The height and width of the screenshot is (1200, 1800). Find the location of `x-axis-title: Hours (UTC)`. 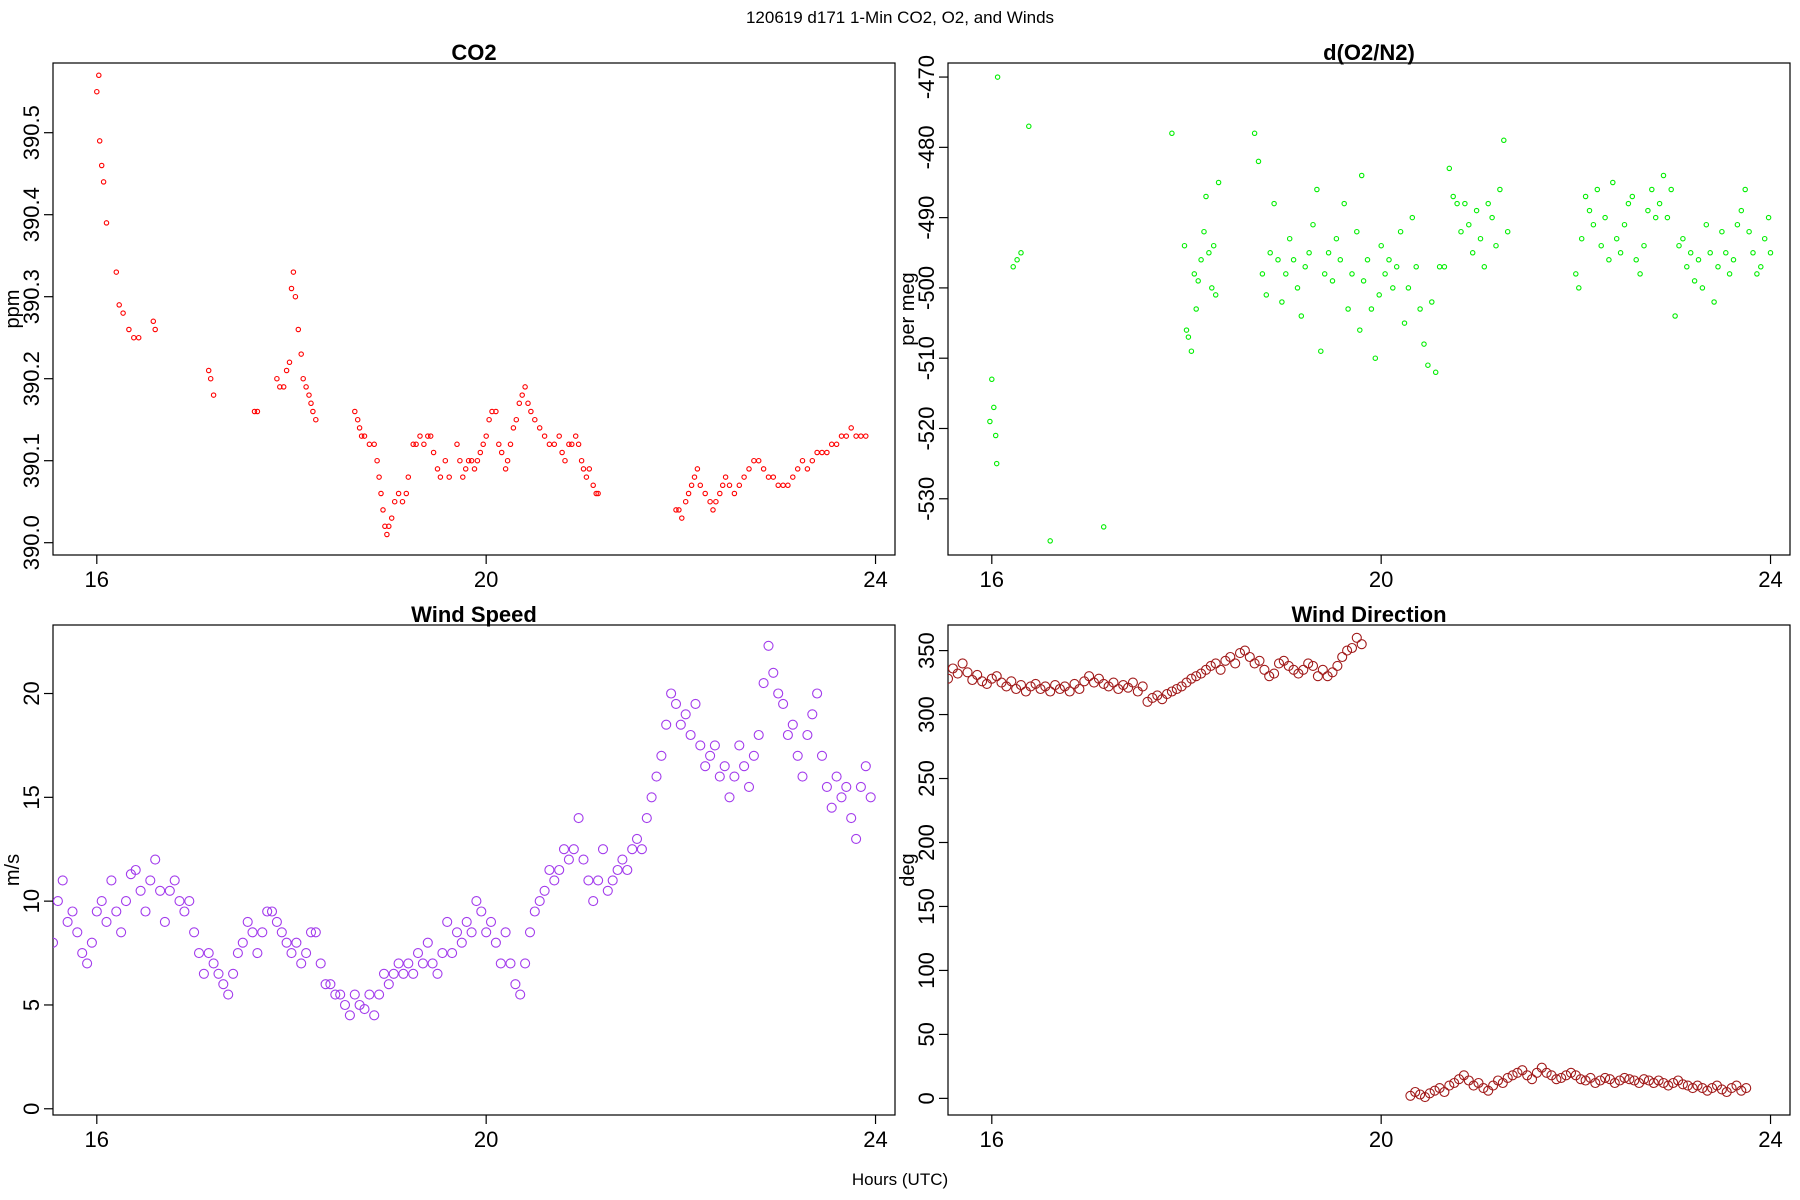

x-axis-title: Hours (UTC) is located at coordinates (900, 1179).